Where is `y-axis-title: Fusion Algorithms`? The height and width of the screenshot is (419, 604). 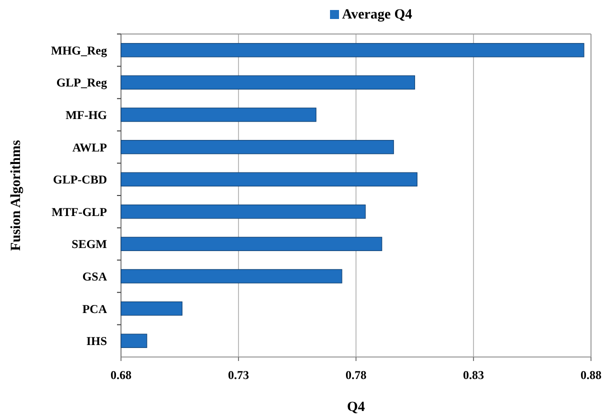
y-axis-title: Fusion Algorithms is located at coordinates (16, 195).